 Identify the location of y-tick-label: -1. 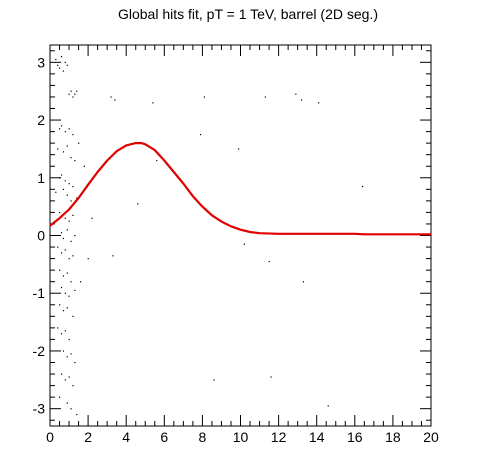
(39, 293).